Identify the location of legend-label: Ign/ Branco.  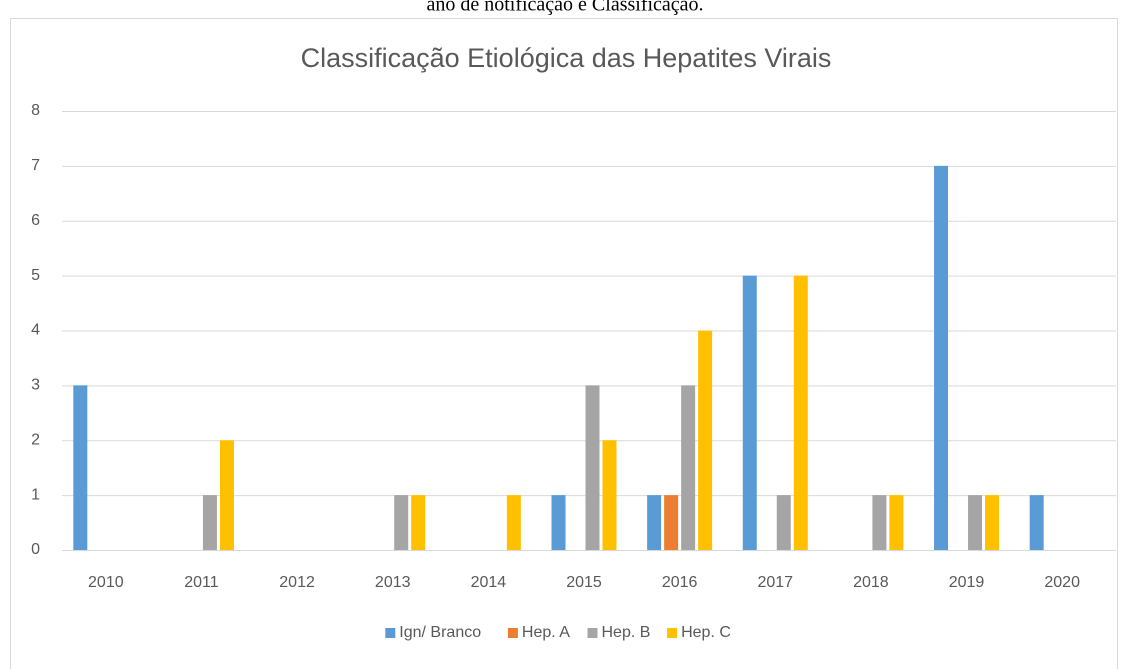
(440, 632).